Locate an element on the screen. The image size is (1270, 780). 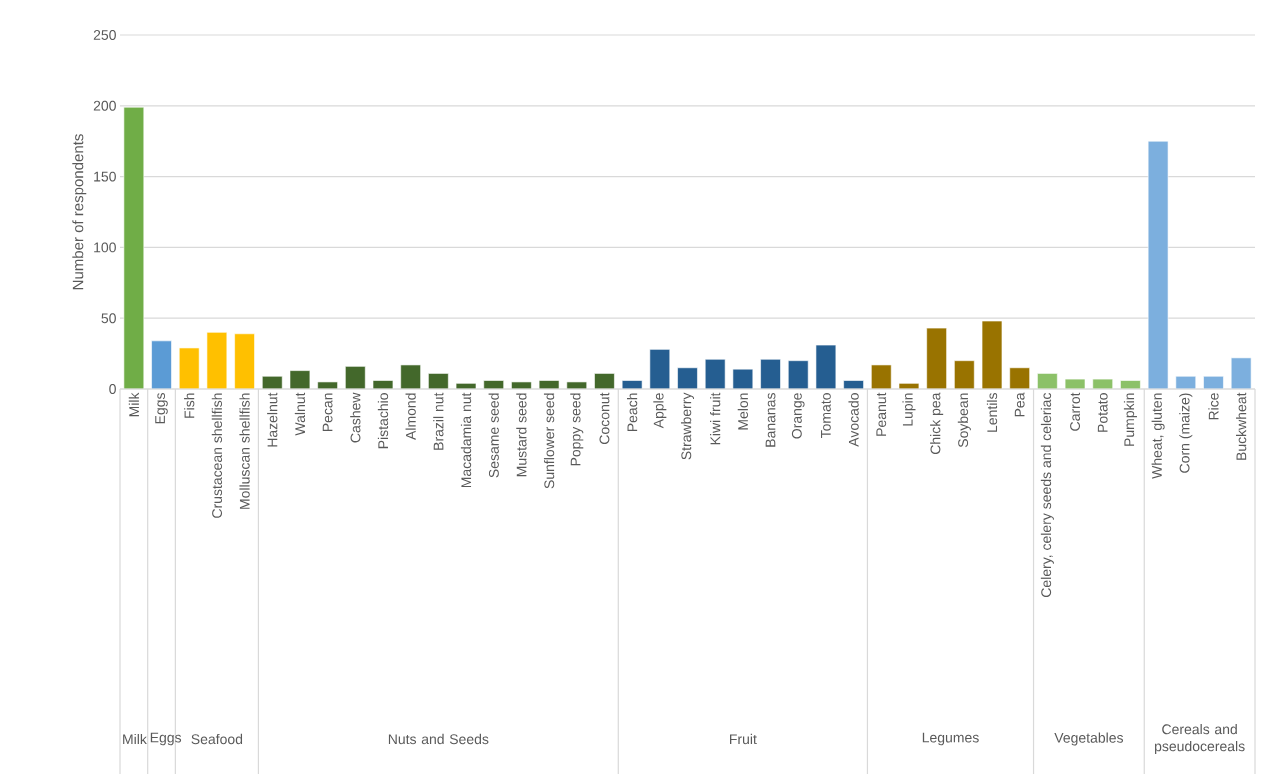
x-tick-label: Tomato is located at coordinates (826, 416).